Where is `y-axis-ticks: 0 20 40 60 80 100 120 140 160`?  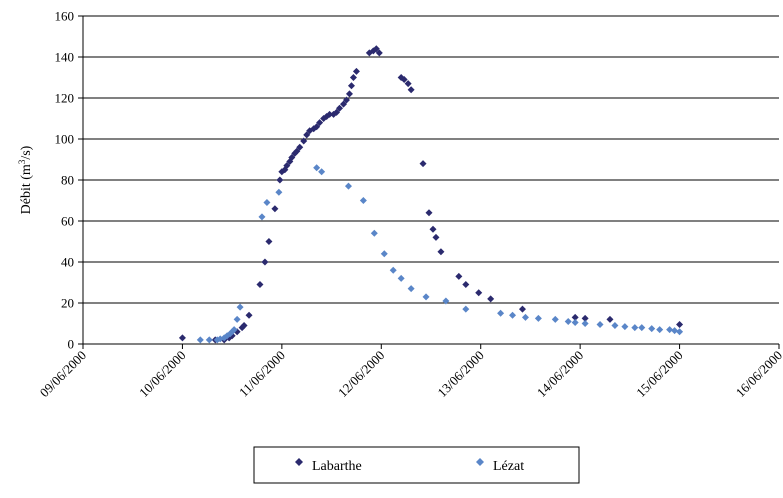 y-axis-ticks: 0 20 40 60 80 100 120 140 160 is located at coordinates (69, 180).